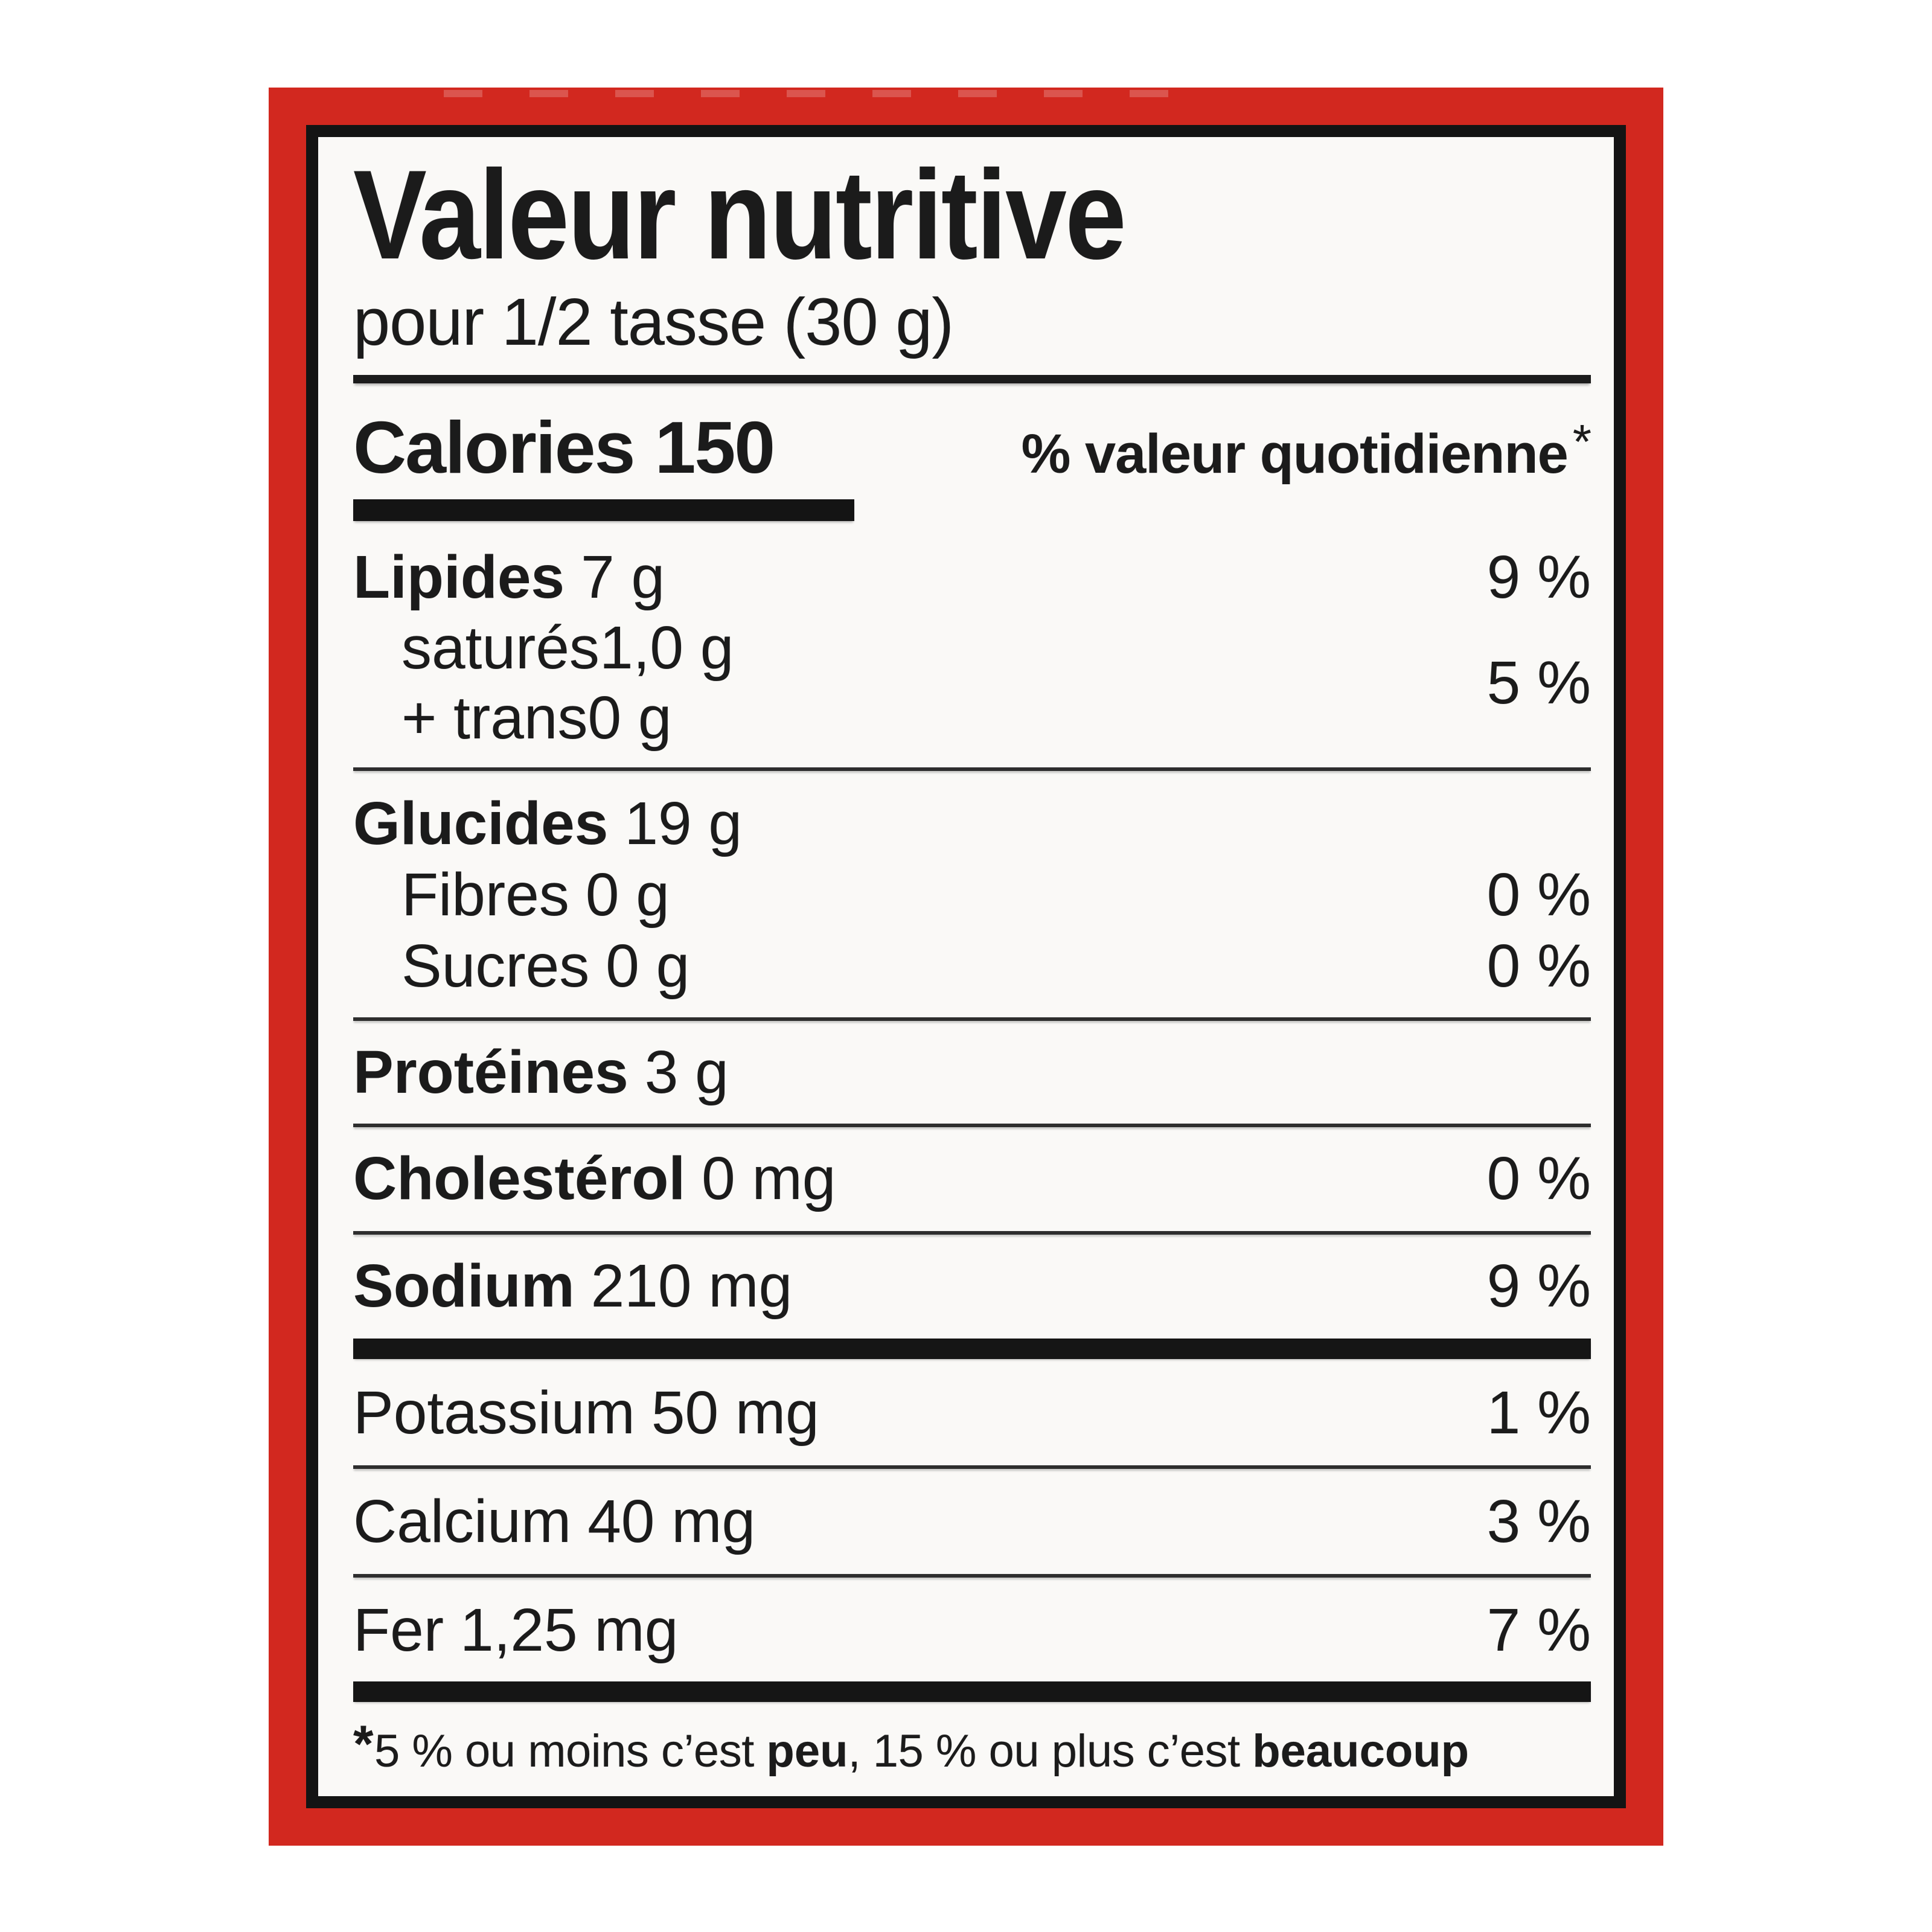 This screenshot has height=1932, width=1932. What do you see at coordinates (1538, 1286) in the screenshot?
I see `sodium-dv: 9 %` at bounding box center [1538, 1286].